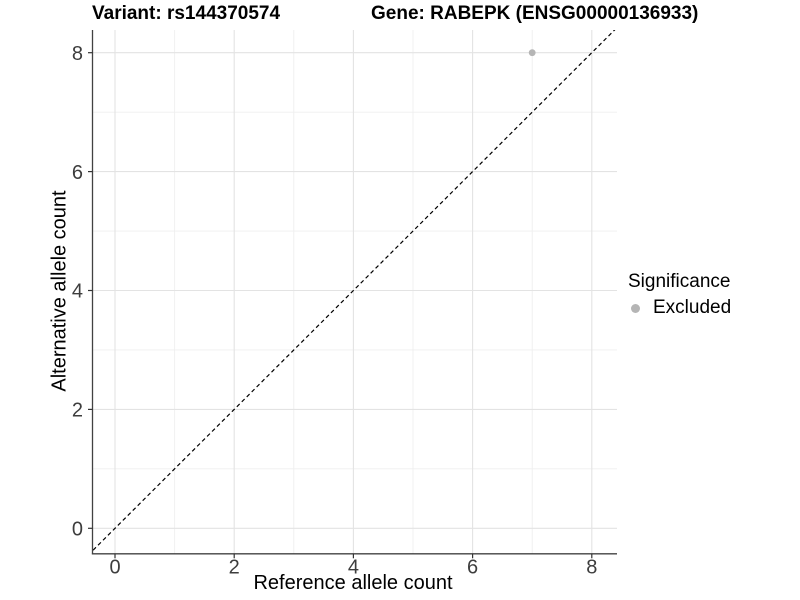 Image resolution: width=800 pixels, height=600 pixels. I want to click on legend: Significance Excluded, so click(679, 295).